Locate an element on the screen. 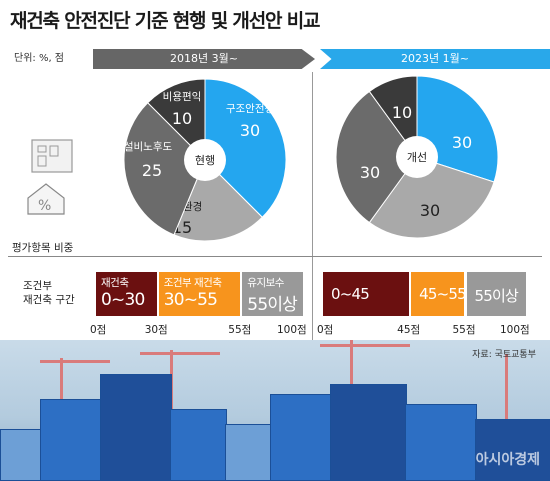  zone-segment-range: 0~30 is located at coordinates (123, 300).